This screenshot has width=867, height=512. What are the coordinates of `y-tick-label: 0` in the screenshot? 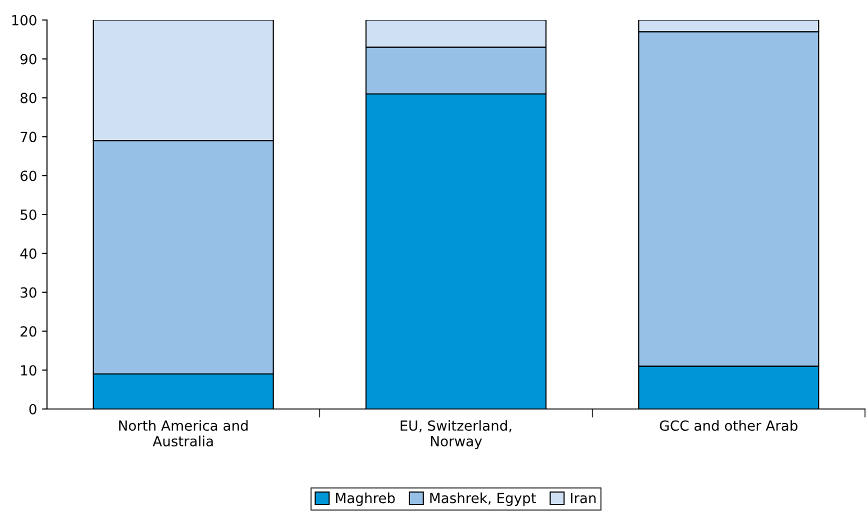 It's located at (32, 409).